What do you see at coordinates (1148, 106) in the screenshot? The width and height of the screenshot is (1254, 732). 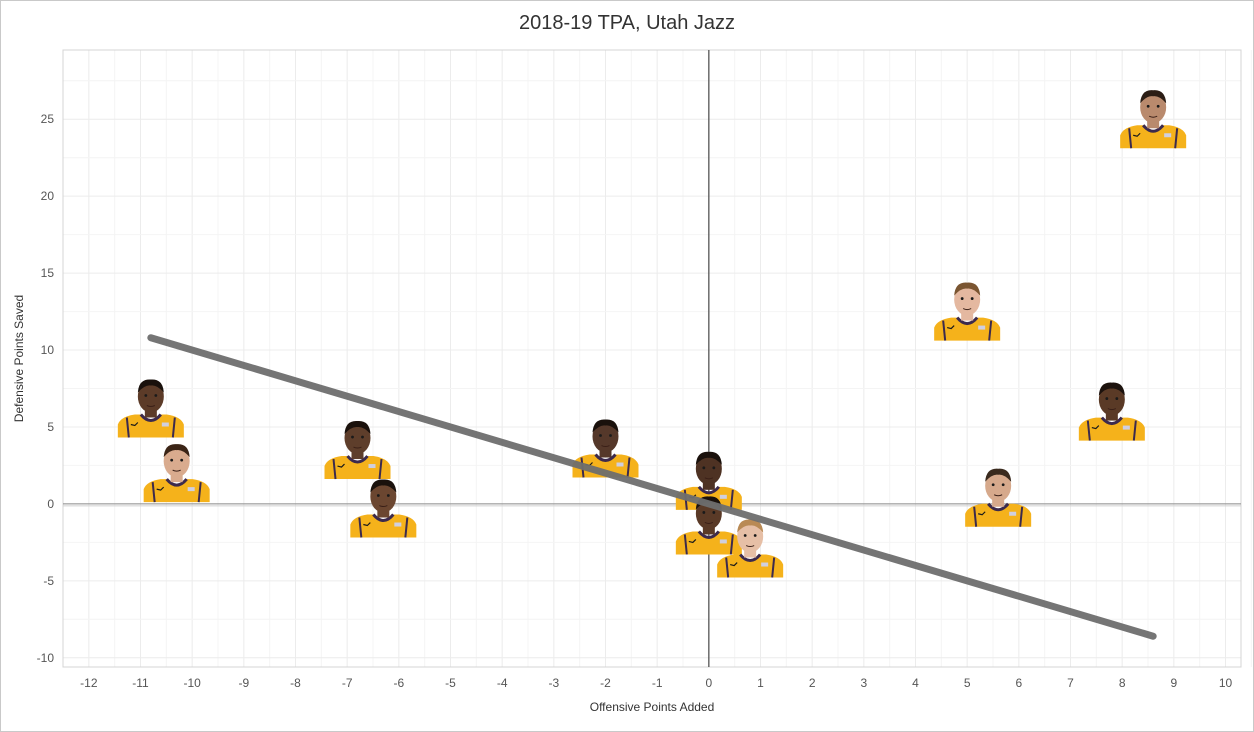 I see `eye-left` at bounding box center [1148, 106].